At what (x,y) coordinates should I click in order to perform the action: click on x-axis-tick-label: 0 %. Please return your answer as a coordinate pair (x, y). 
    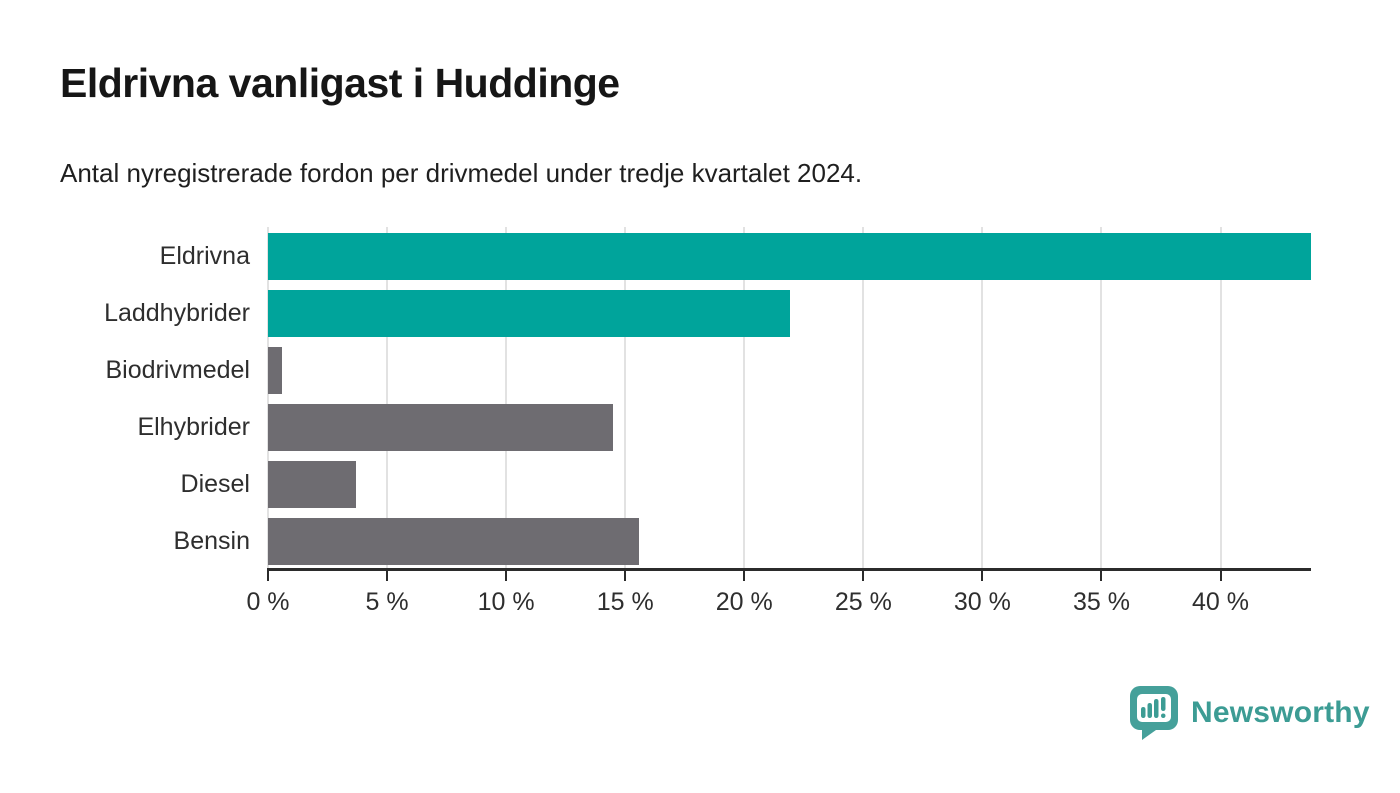
    Looking at the image, I should click on (268, 602).